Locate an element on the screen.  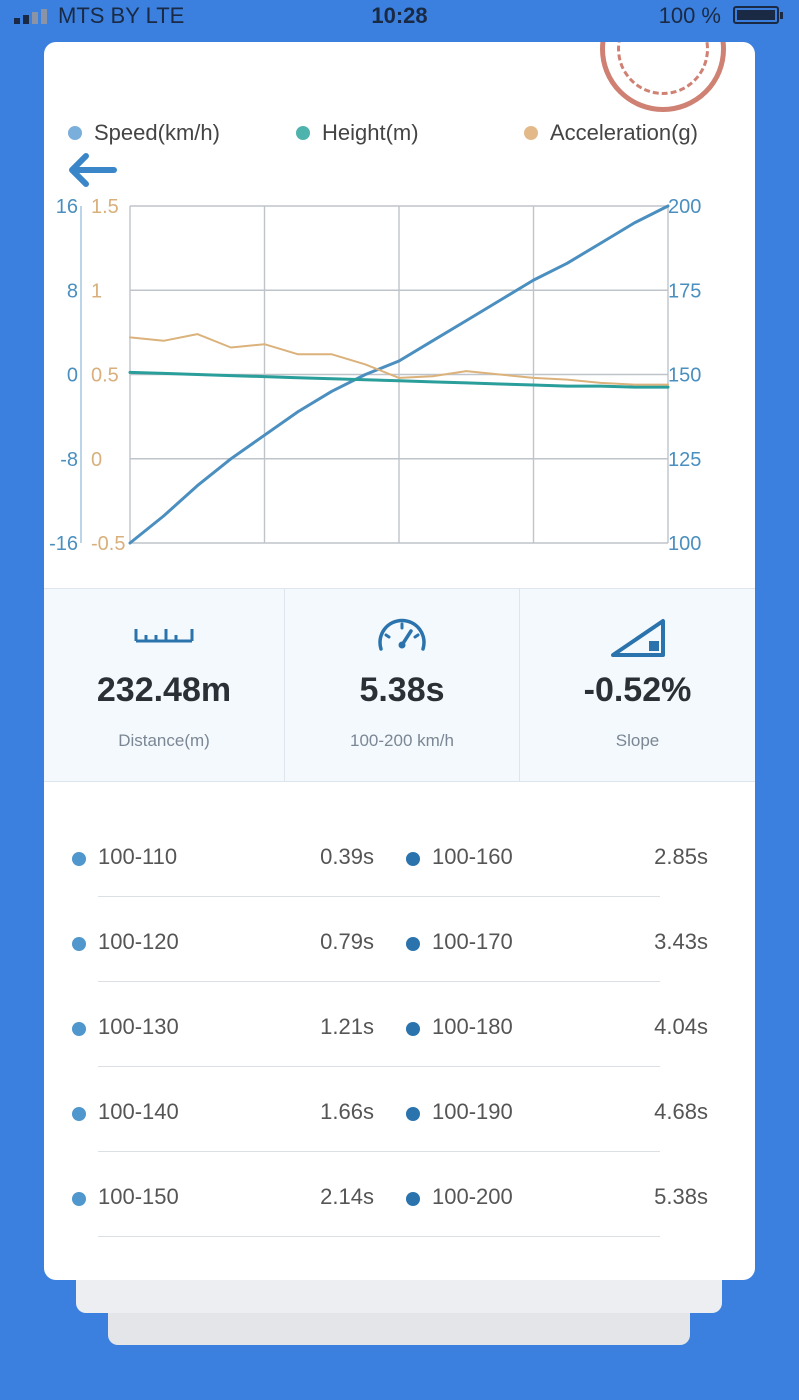
legend-speed: Speed(km/h) is located at coordinates (144, 133).